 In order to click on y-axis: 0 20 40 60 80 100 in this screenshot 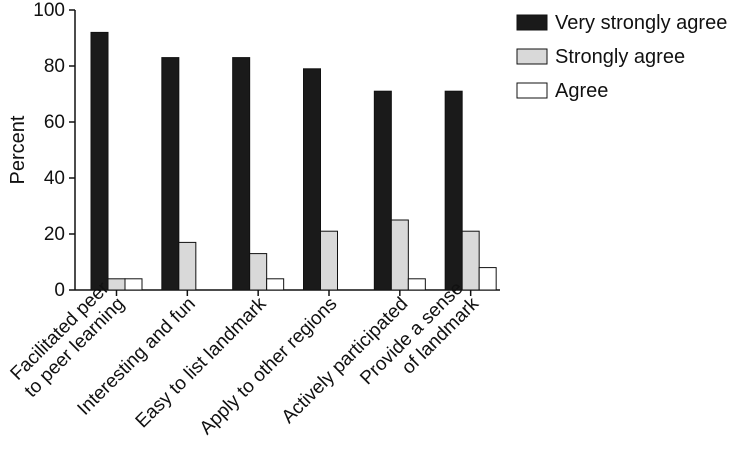, I will do `click(54, 150)`.